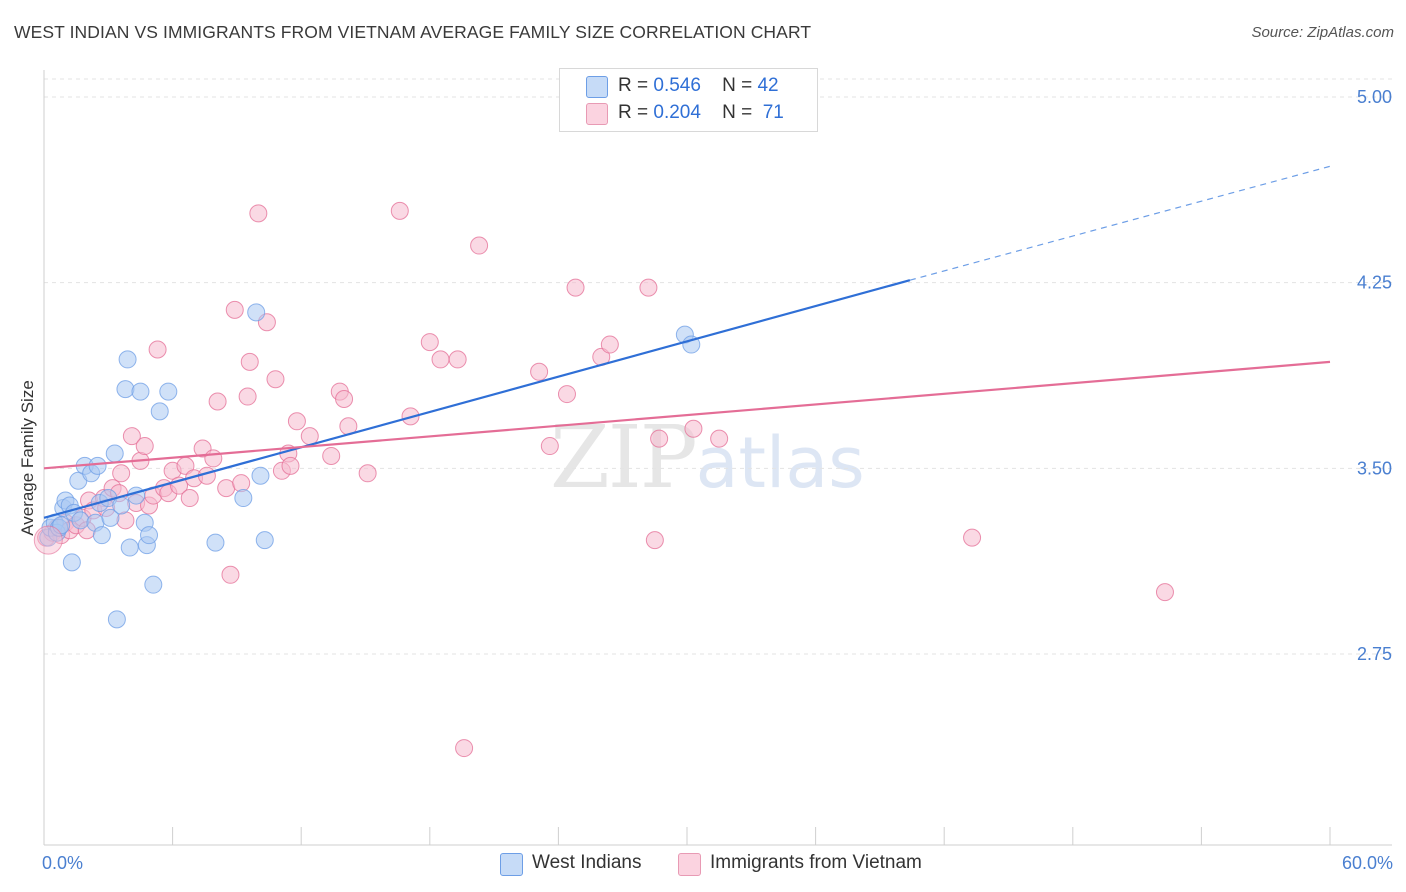 The image size is (1406, 892). What do you see at coordinates (687, 415) in the screenshot?
I see `vietnam-trendline` at bounding box center [687, 415].